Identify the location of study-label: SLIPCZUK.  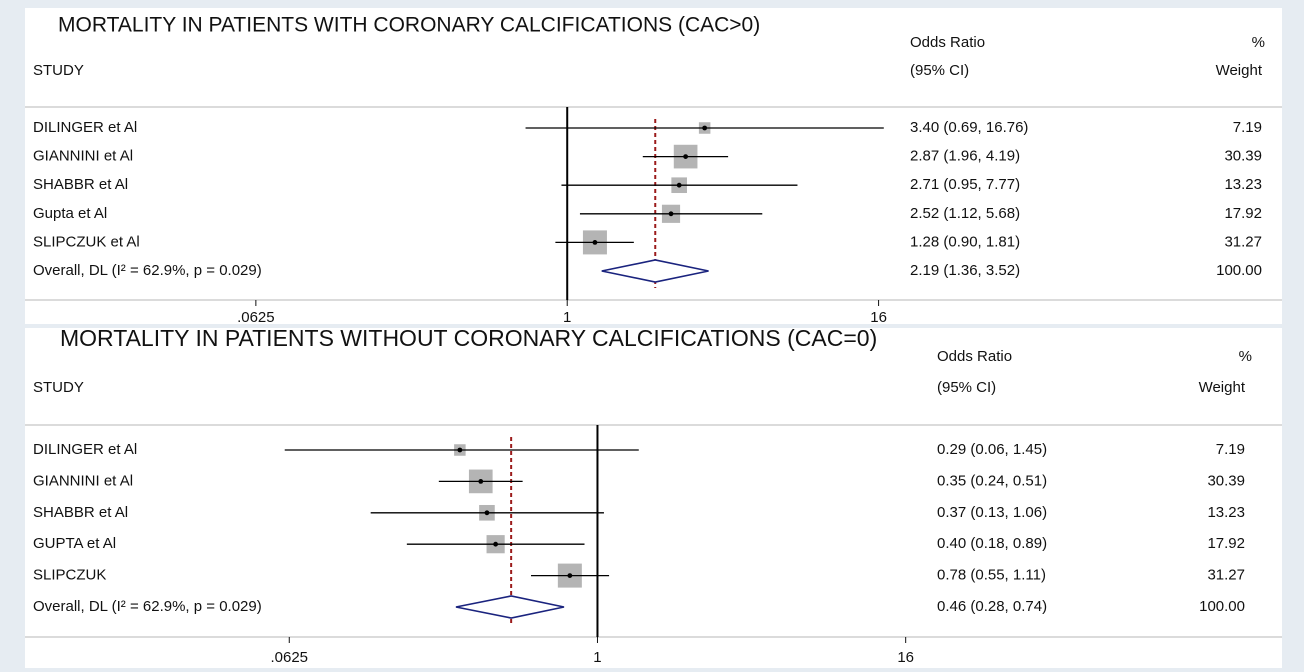
(69, 575).